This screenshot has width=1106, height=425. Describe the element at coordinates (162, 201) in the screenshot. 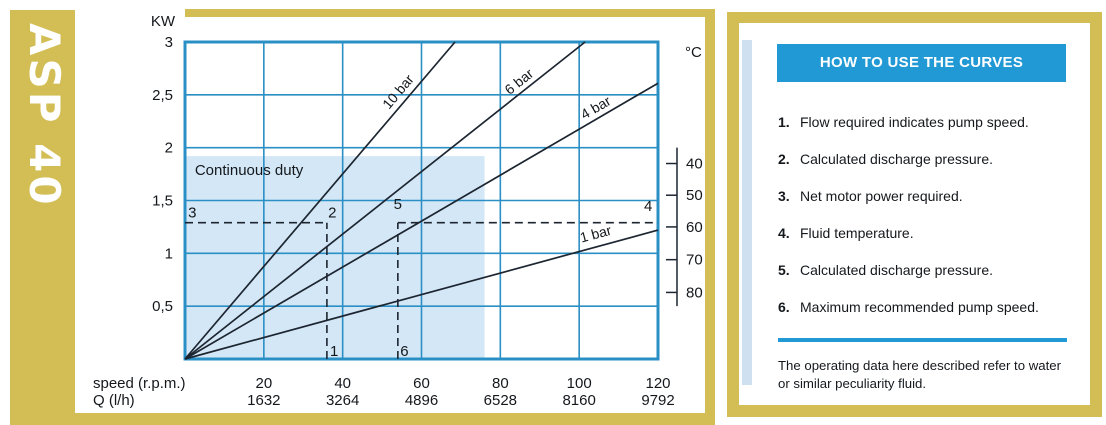

I see `y-tick-label: 1,5` at that location.